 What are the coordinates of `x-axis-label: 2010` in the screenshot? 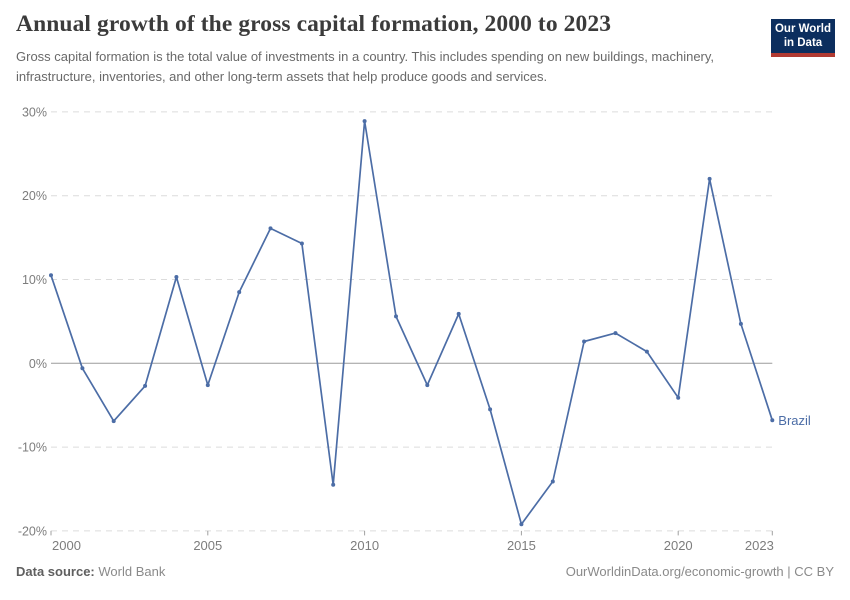 It's located at (364, 545).